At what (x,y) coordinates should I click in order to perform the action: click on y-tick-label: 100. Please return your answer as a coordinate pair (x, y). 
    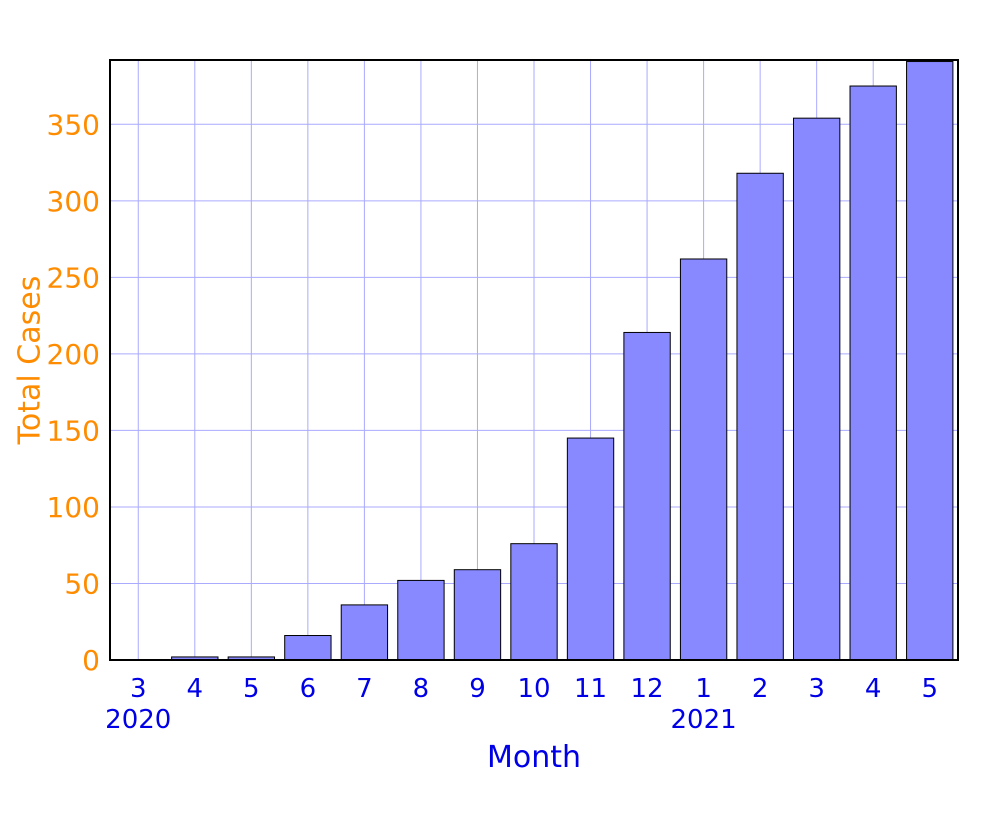
    Looking at the image, I should click on (73, 507).